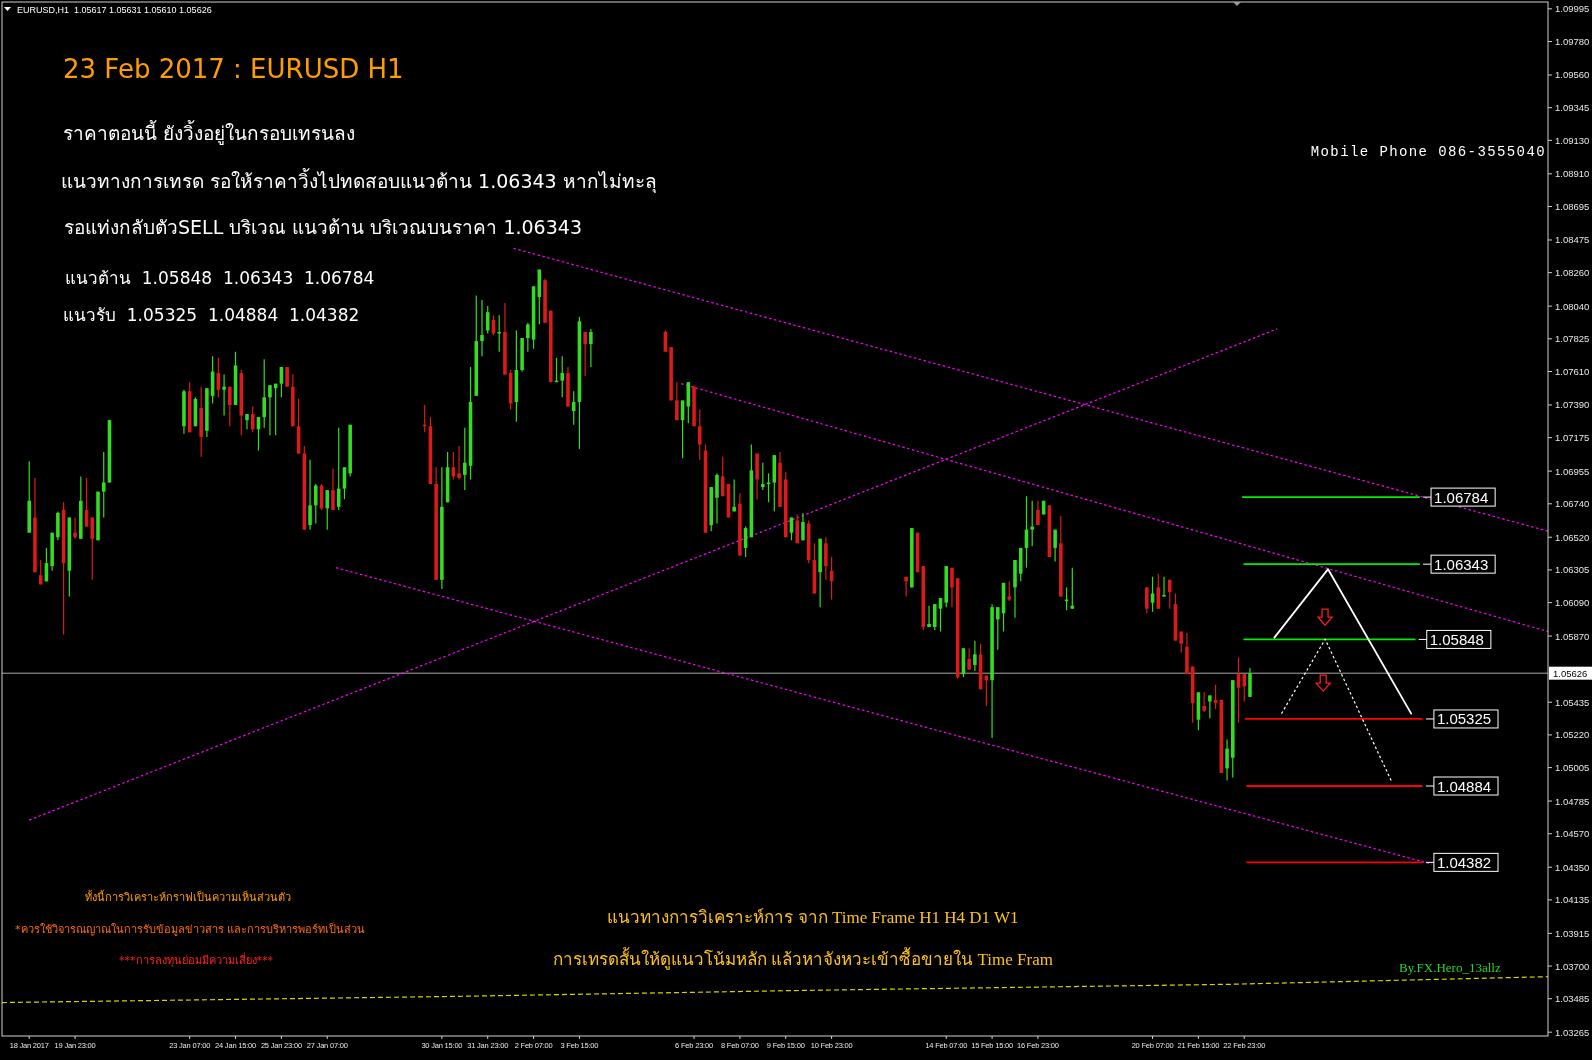 The image size is (1592, 1060). Describe the element at coordinates (1572, 240) in the screenshot. I see `y-tick-label: 1.08475` at that location.